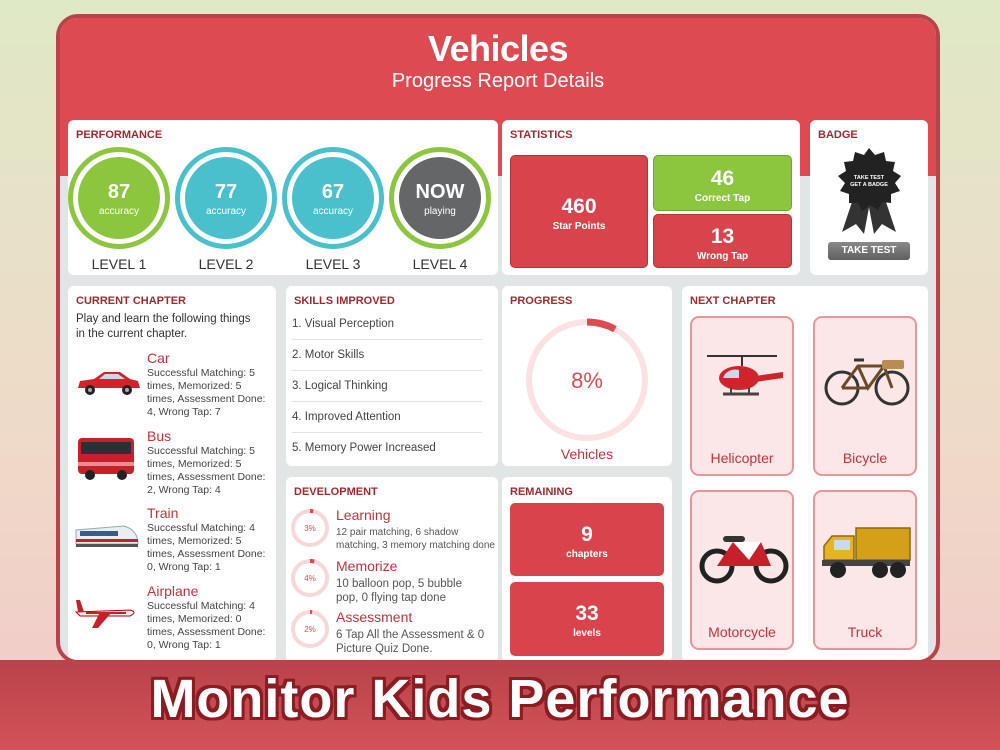 The width and height of the screenshot is (1000, 750). What do you see at coordinates (722, 256) in the screenshot?
I see `wrong-tap-label: Wrong Tap` at bounding box center [722, 256].